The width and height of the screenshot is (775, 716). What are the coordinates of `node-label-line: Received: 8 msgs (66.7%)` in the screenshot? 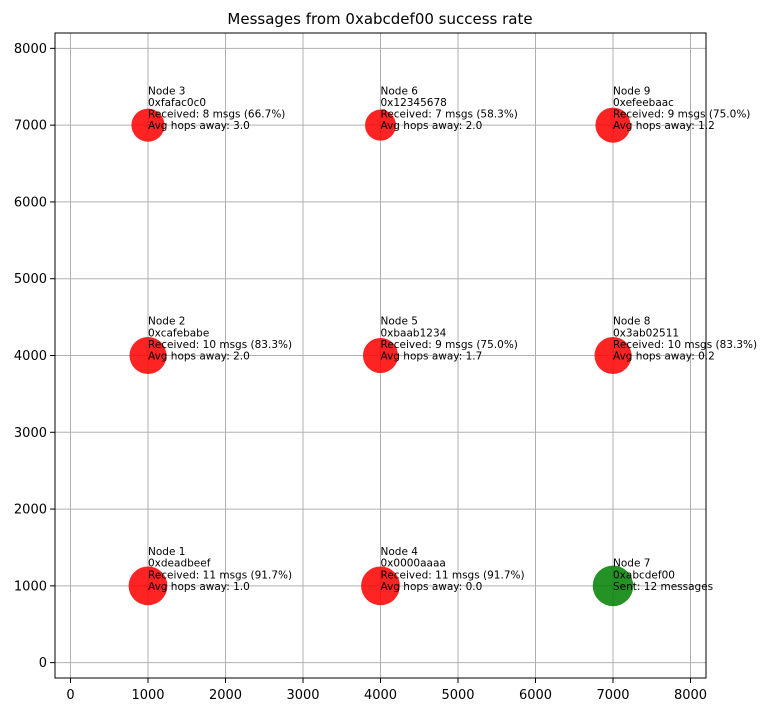 It's located at (216, 115).